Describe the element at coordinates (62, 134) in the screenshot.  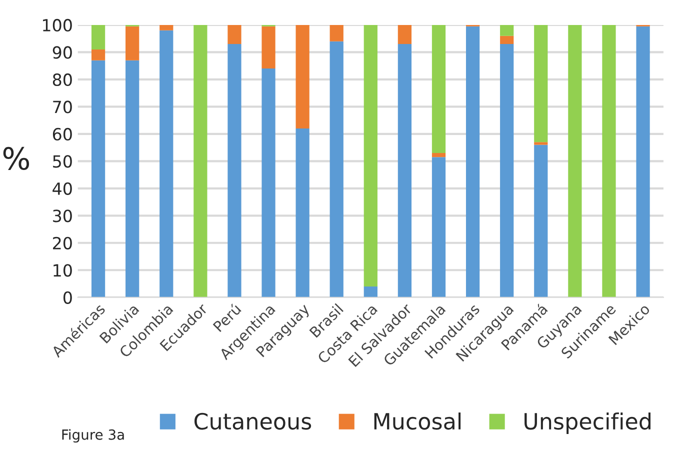
I see `y-tick-label: 60` at that location.